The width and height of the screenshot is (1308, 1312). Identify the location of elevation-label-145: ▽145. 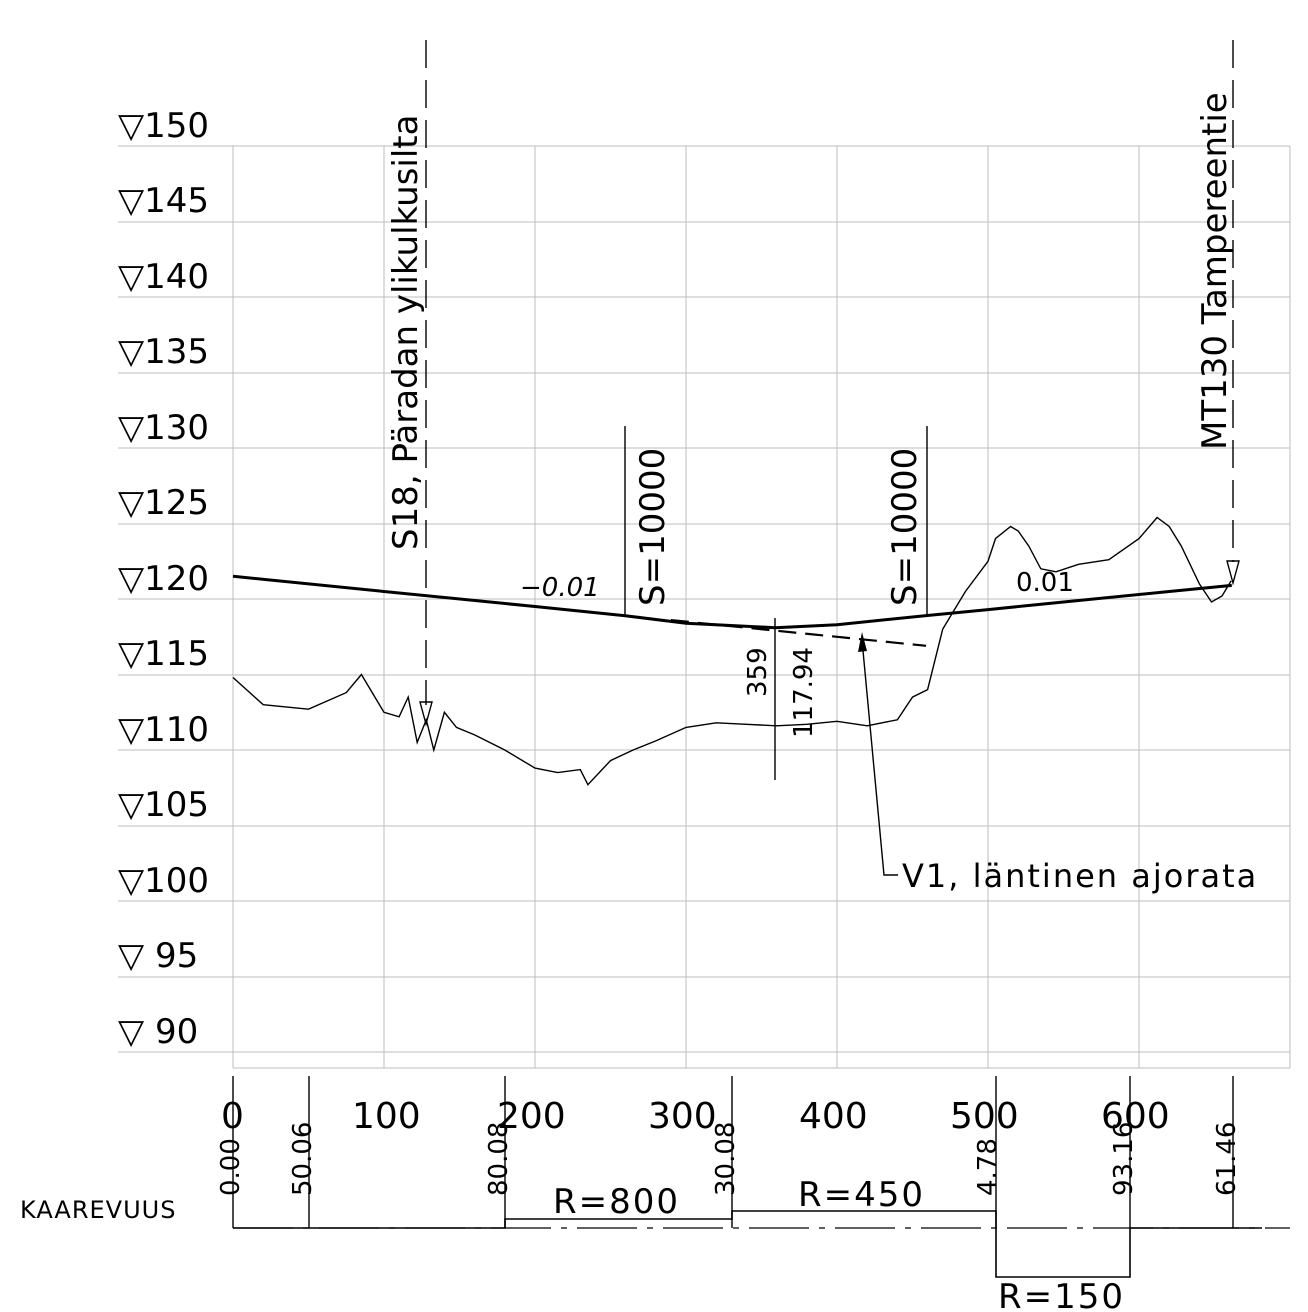
(163, 201).